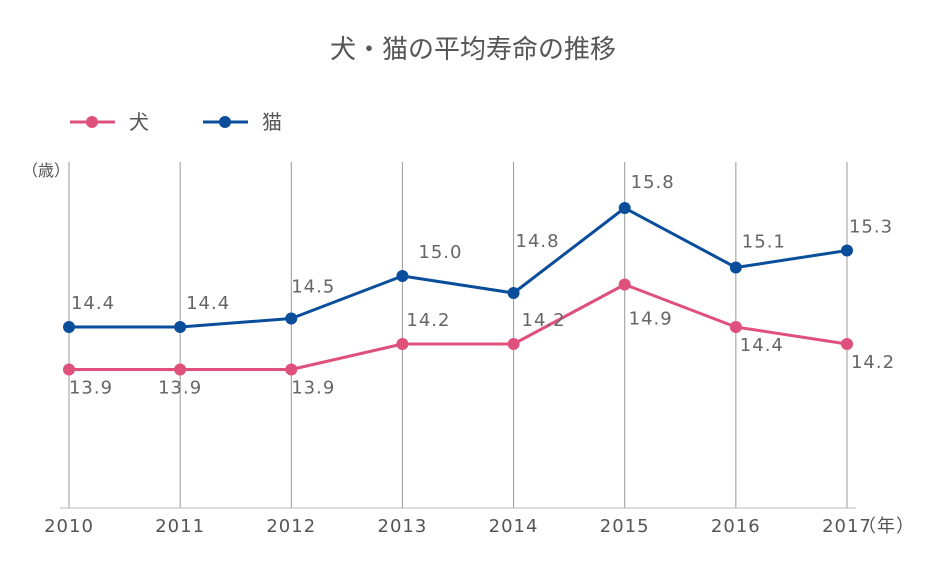 Image resolution: width=946 pixels, height=580 pixels. What do you see at coordinates (624, 208) in the screenshot?
I see `data-point-cat-2015` at bounding box center [624, 208].